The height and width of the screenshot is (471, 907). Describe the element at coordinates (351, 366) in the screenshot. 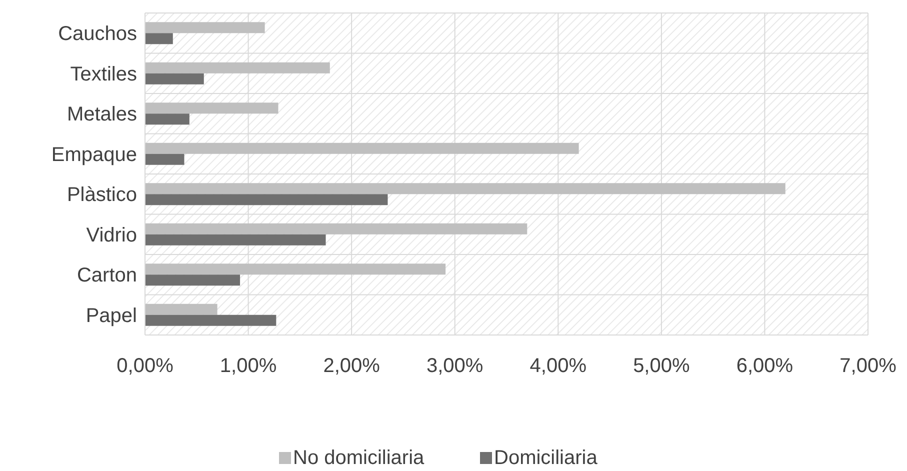

I see `x-tick-label: 2,00%` at that location.